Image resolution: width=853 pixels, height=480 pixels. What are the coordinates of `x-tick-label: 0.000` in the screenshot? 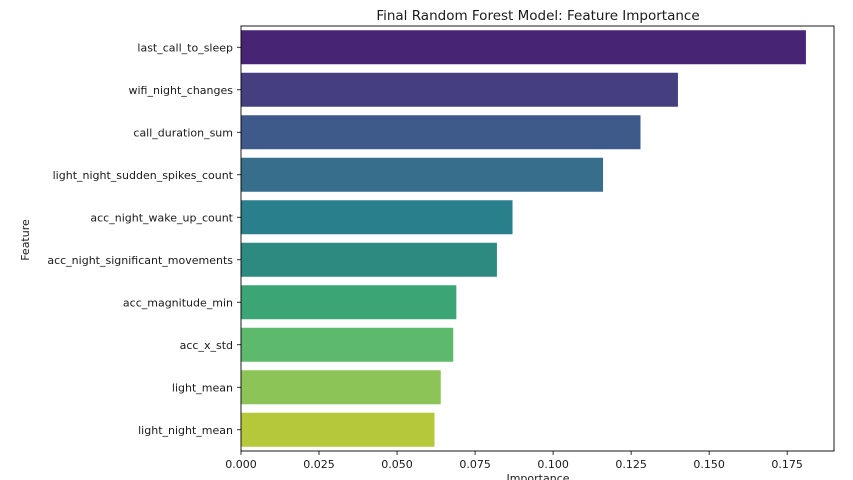 It's located at (241, 464).